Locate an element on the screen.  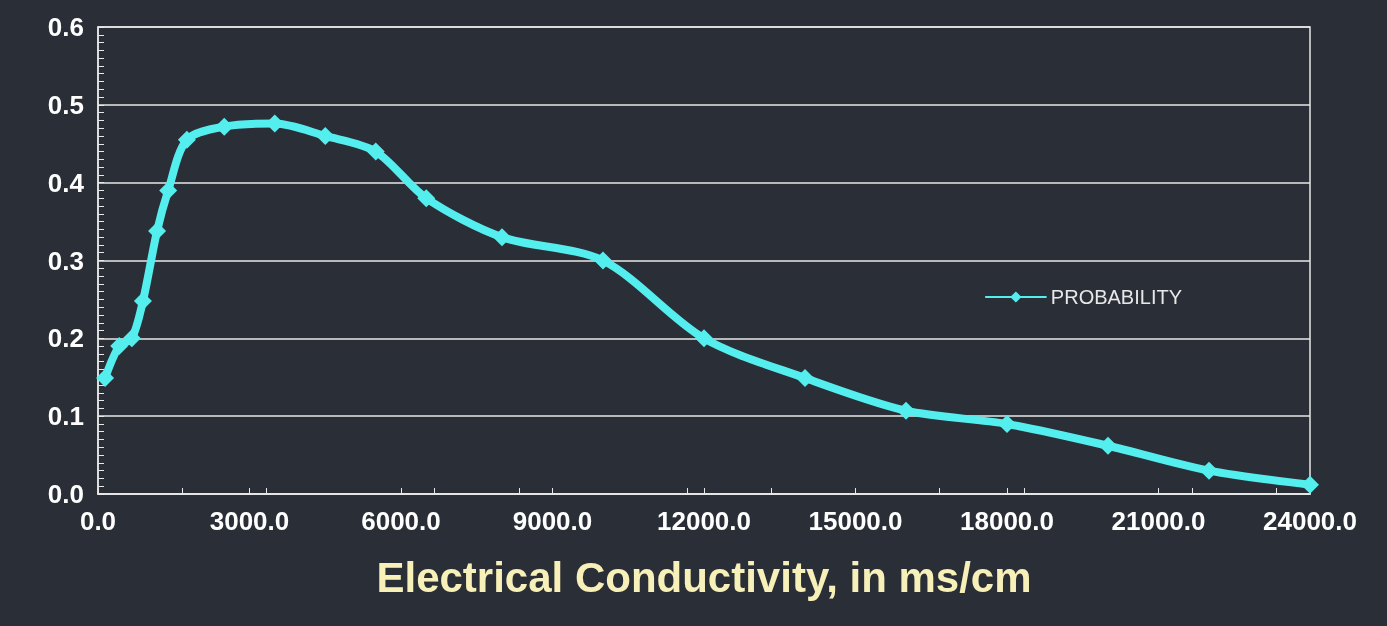
y-tick-label: 0.0 is located at coordinates (65, 494).